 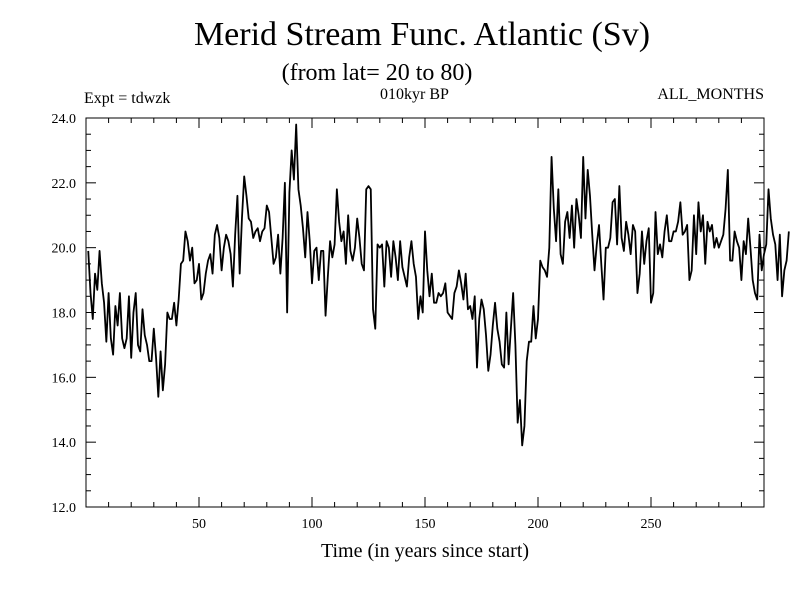 What do you see at coordinates (422, 34) in the screenshot?
I see `chart-title: Merid Stream Func. Atlantic (Sv)` at bounding box center [422, 34].